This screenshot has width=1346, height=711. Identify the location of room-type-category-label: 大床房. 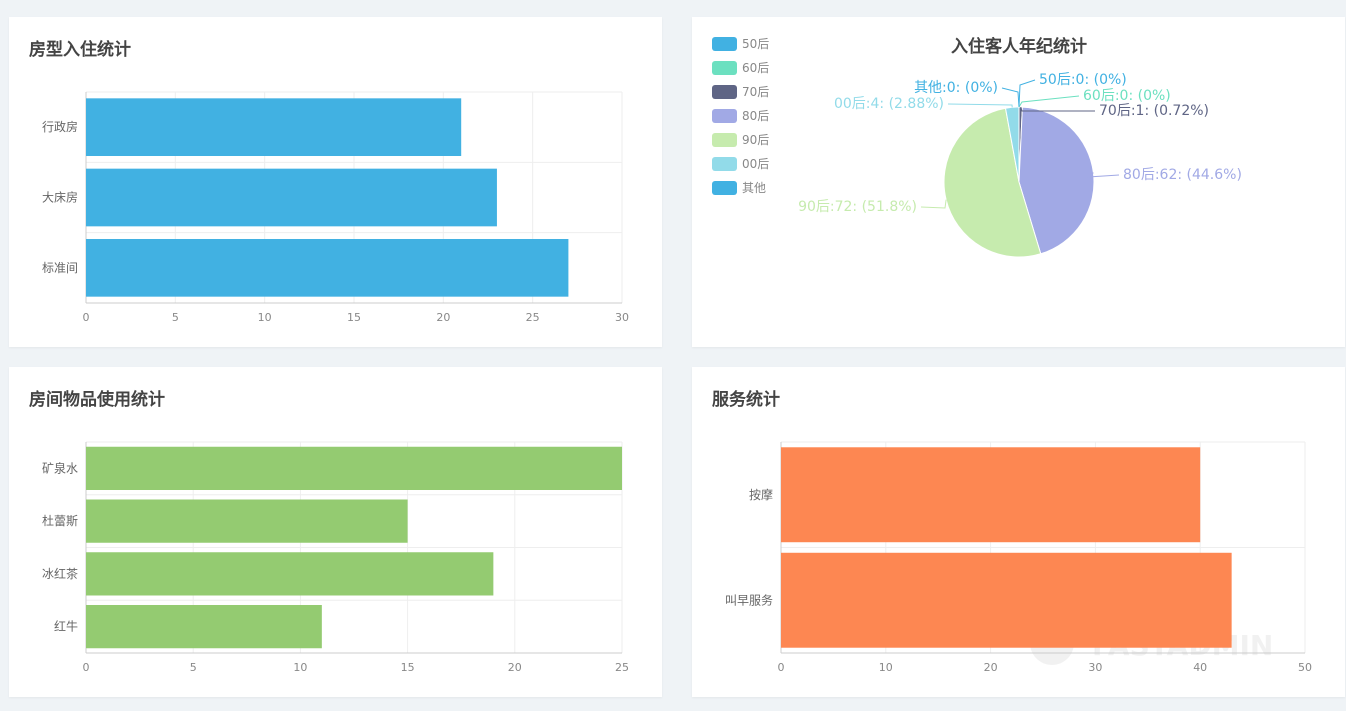
(60, 197).